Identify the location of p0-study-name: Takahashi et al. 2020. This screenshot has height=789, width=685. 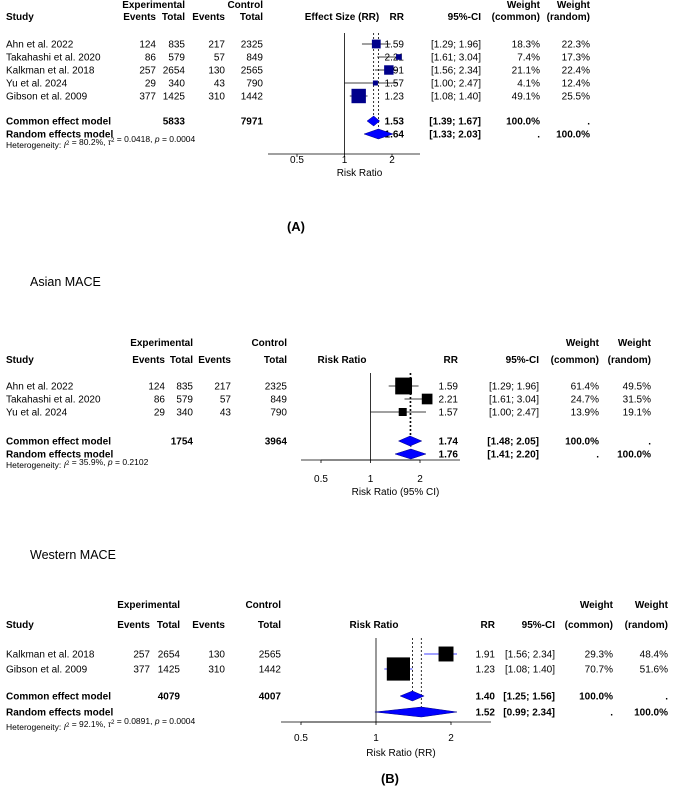
(53, 58).